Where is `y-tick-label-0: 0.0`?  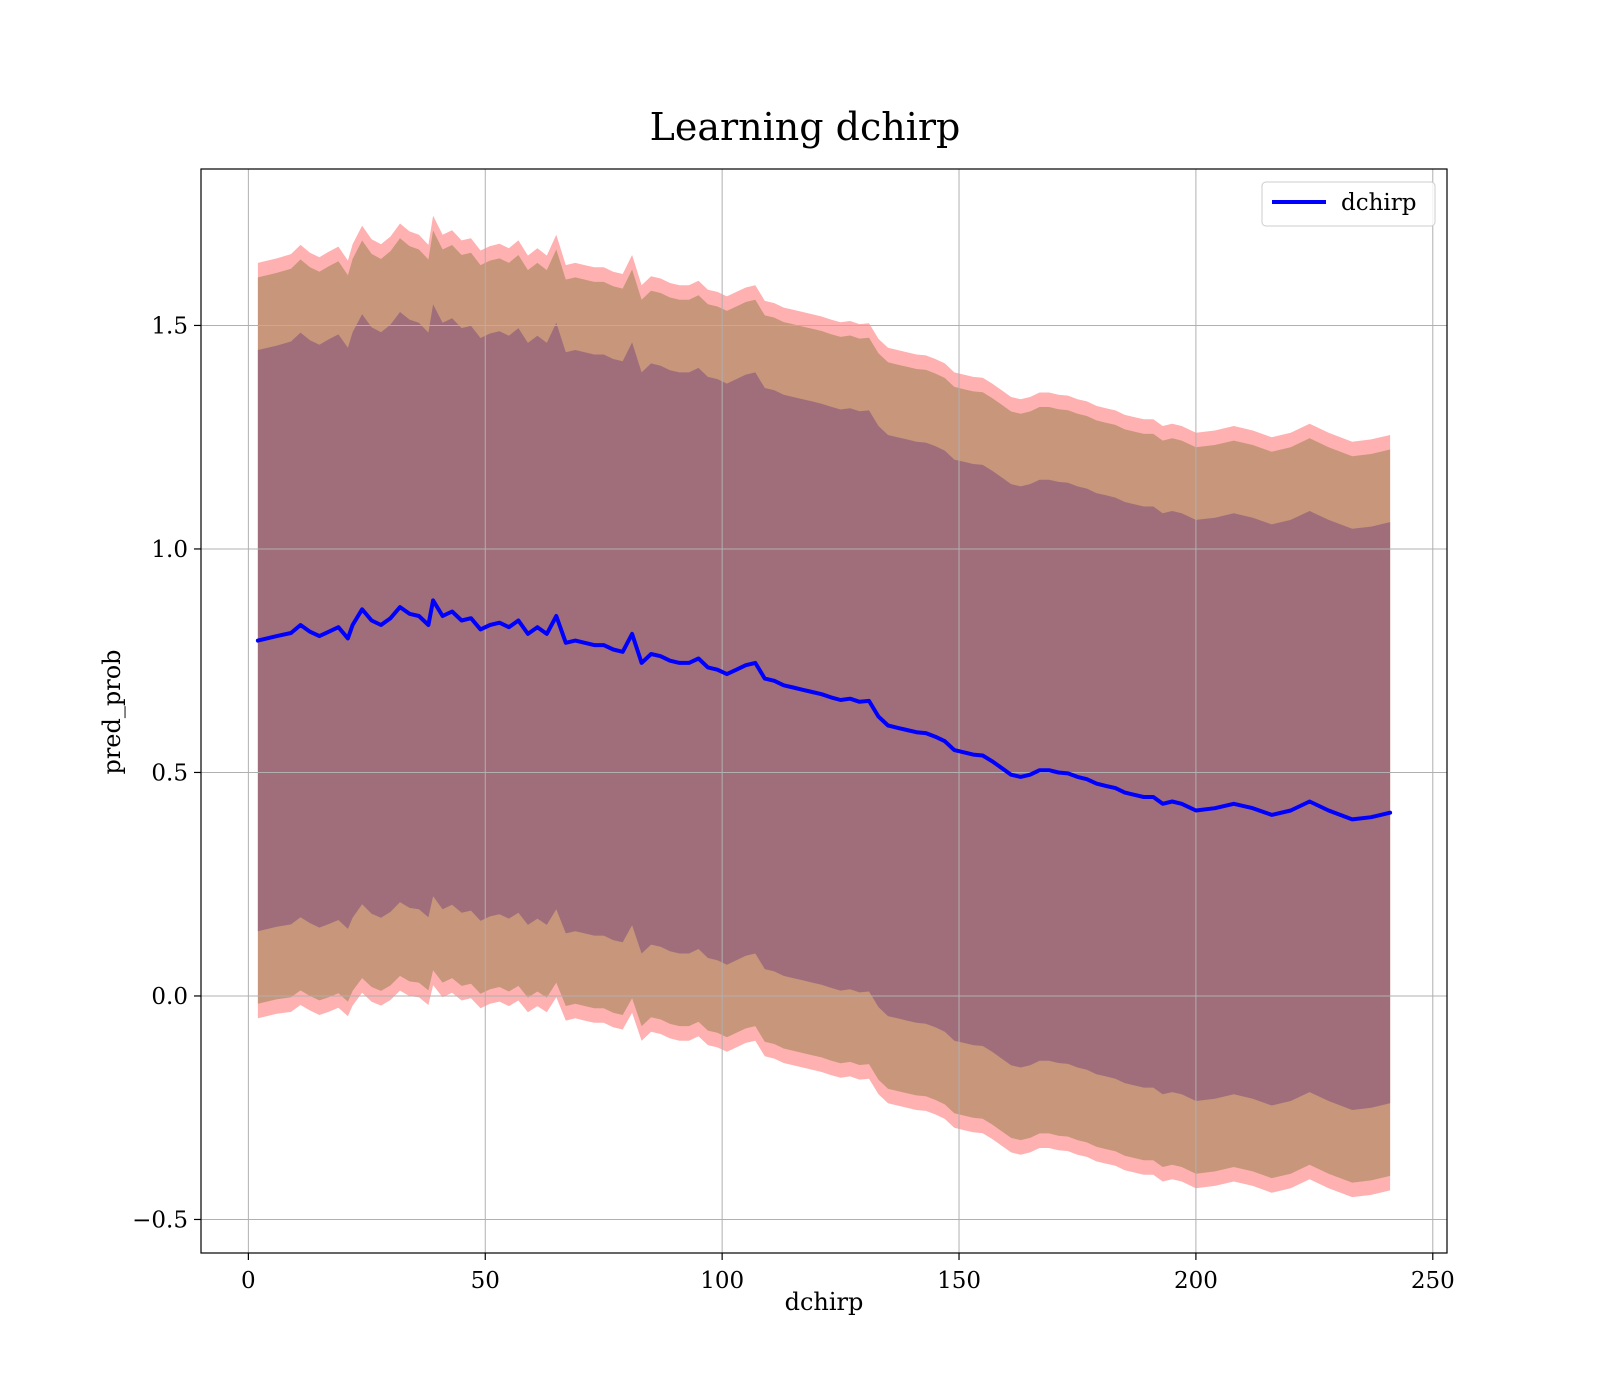 y-tick-label-0: 0.0 is located at coordinates (169, 997).